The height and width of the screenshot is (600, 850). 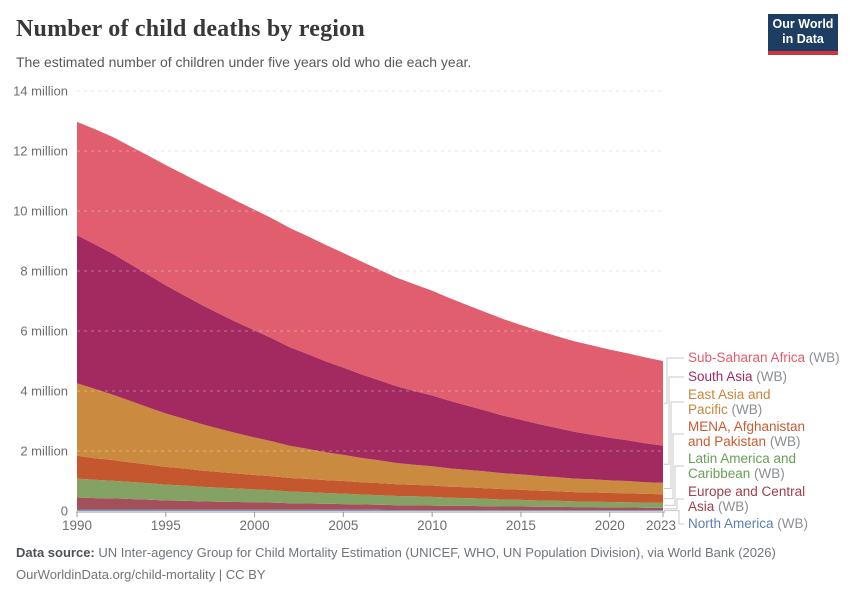 I want to click on page-title: Number of child deaths by region, so click(x=190, y=29).